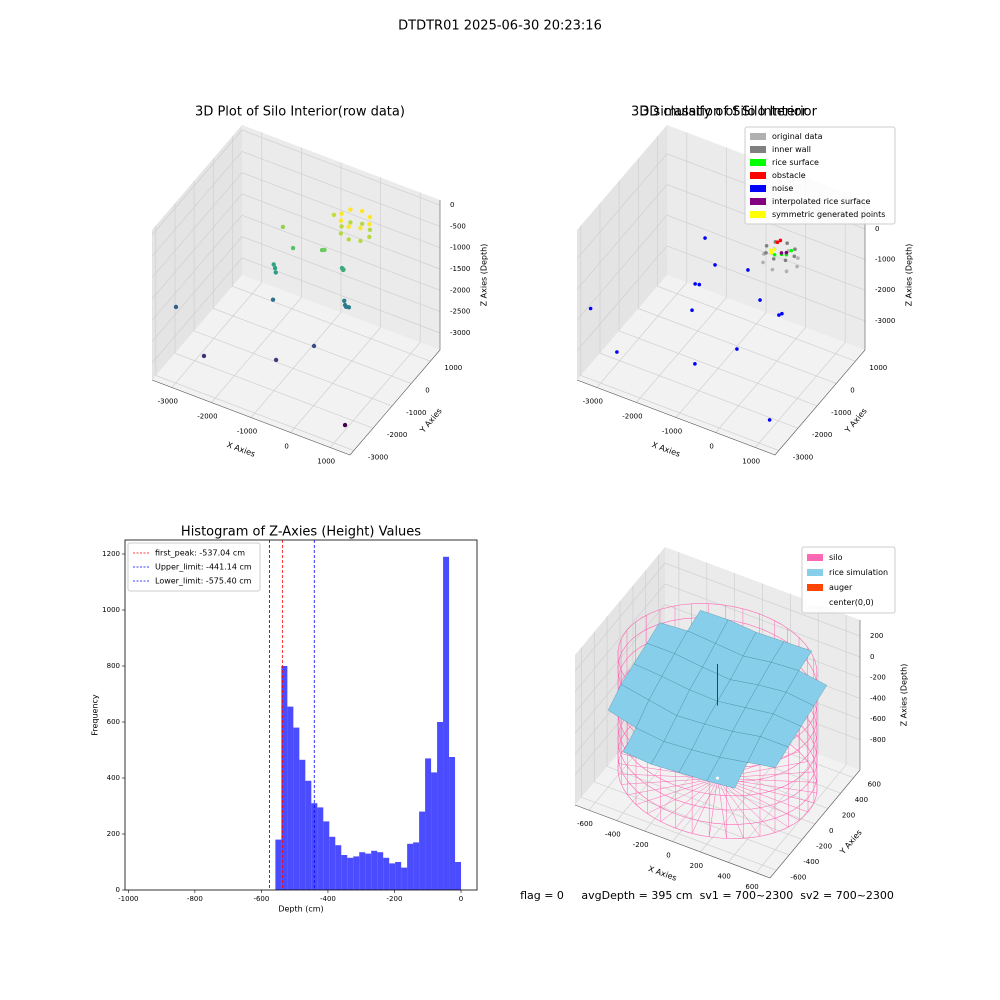  What do you see at coordinates (168, 402) in the screenshot?
I see `x-tick-label: -3000` at bounding box center [168, 402].